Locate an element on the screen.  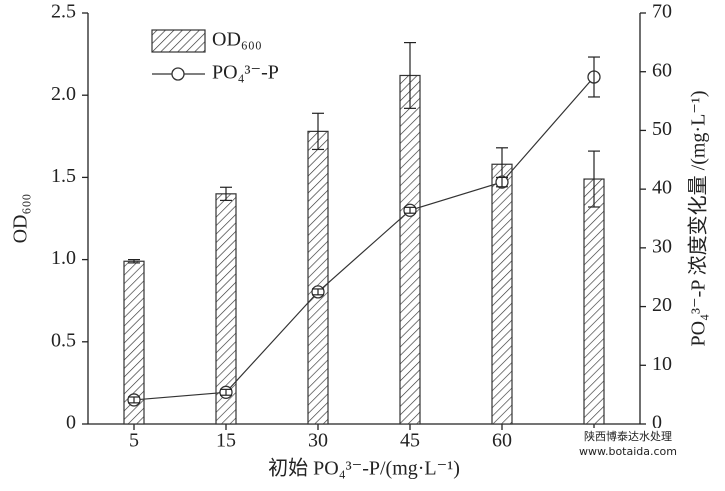
y-tick-label: 2.0 is located at coordinates (63, 94).